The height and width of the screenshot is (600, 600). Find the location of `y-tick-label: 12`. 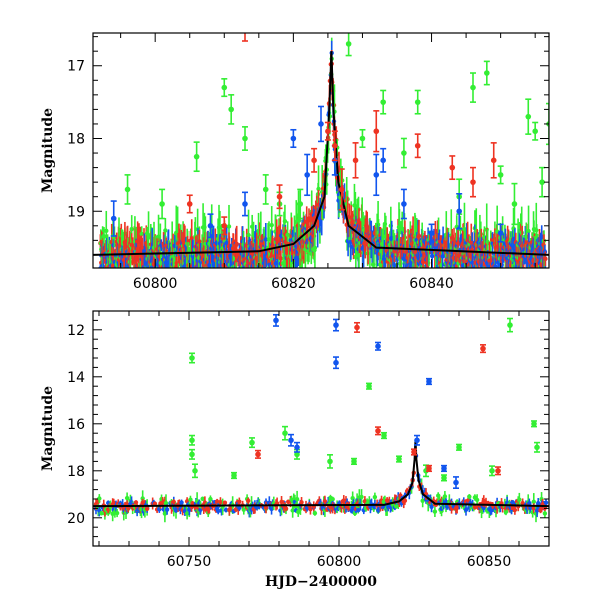

y-tick-label: 12 is located at coordinates (76, 331).